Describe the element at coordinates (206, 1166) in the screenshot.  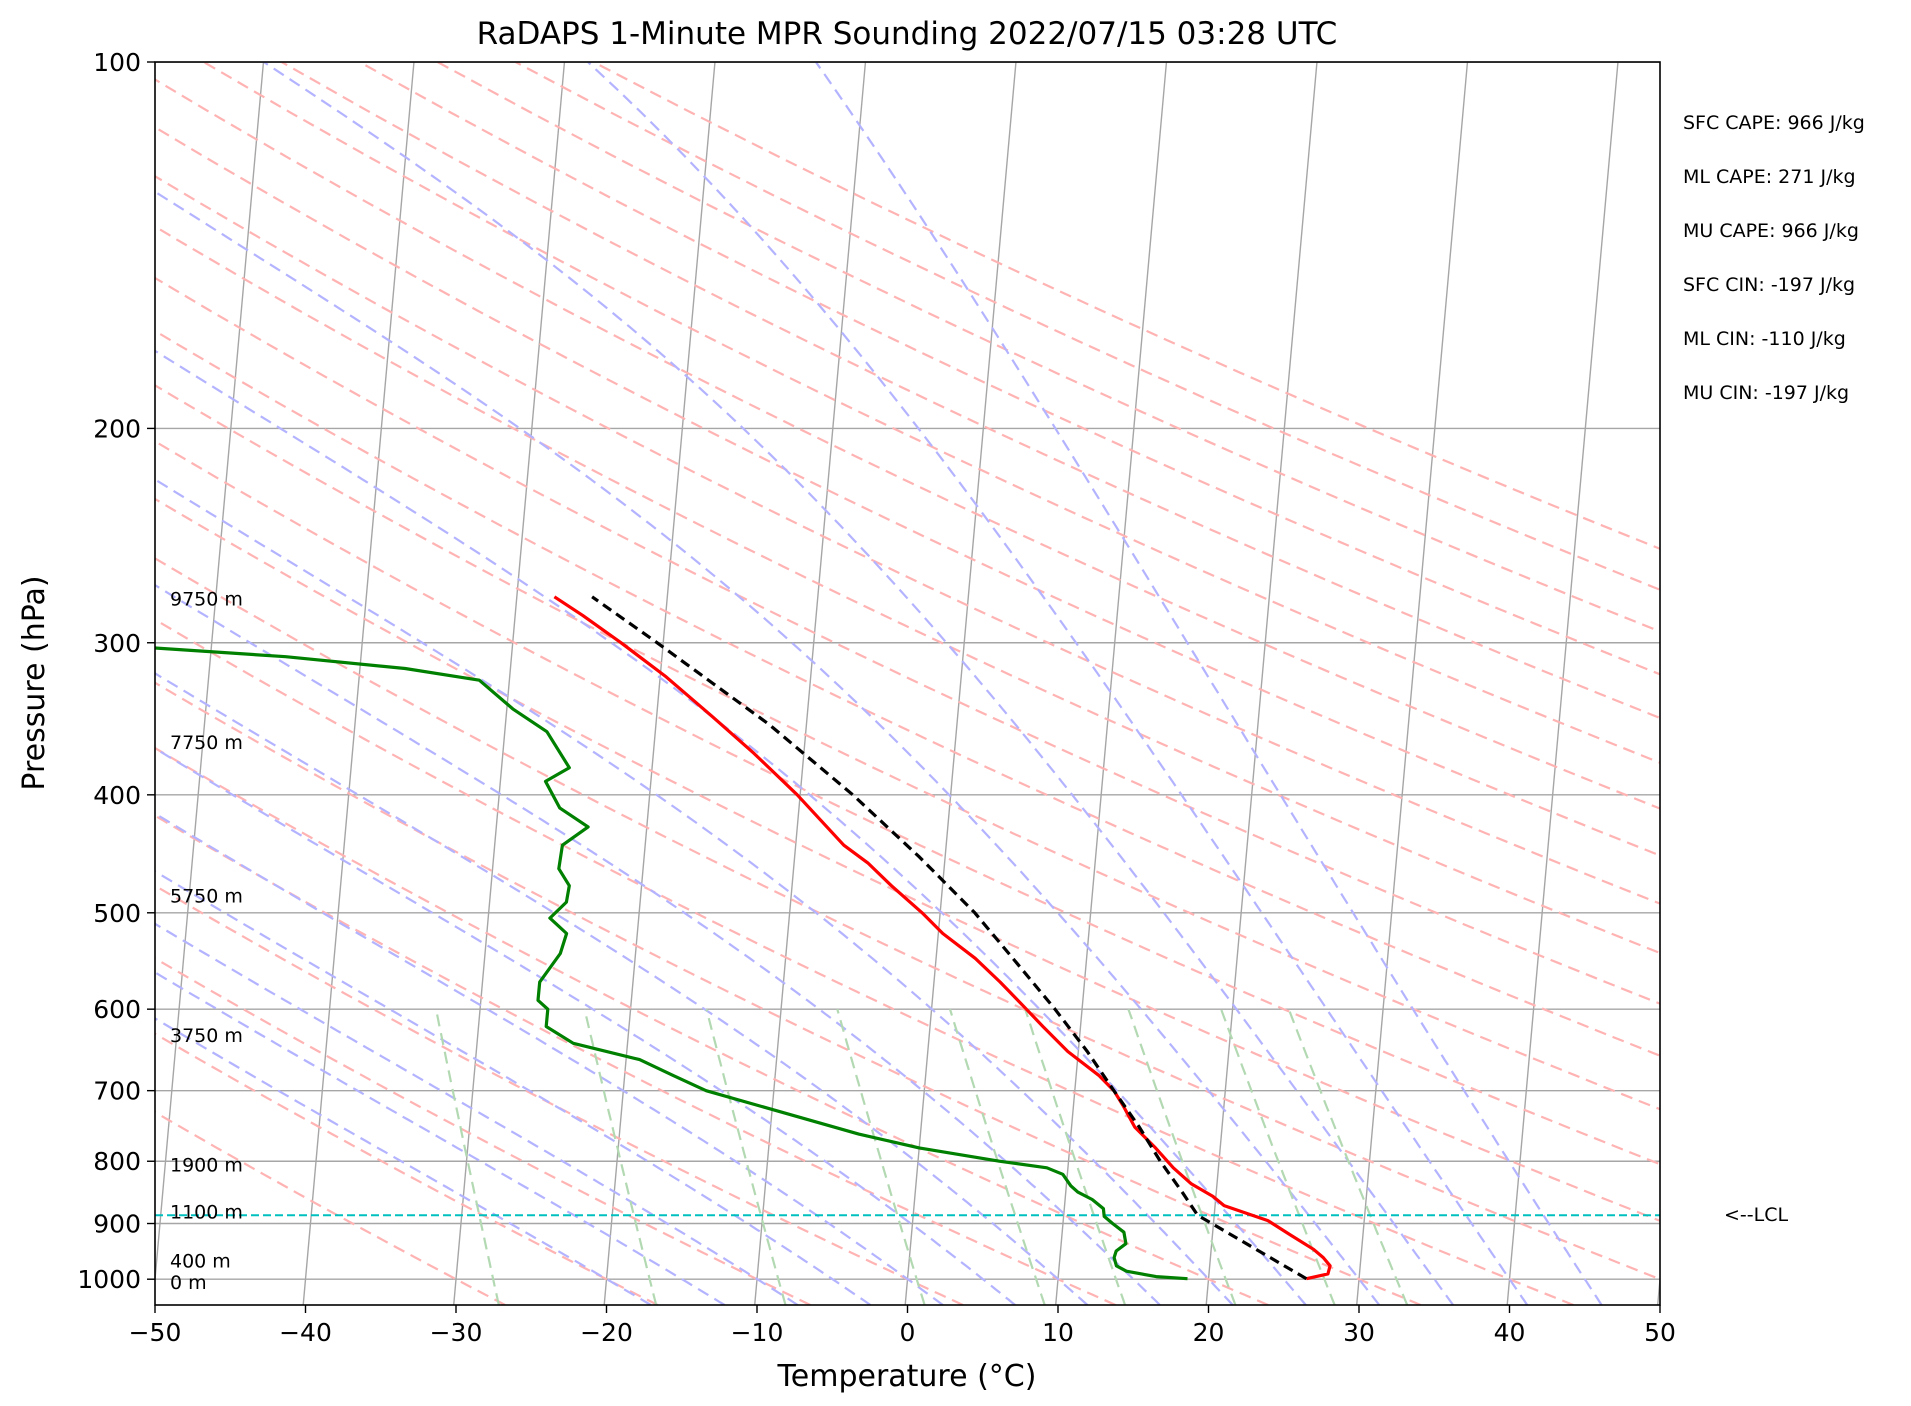
I see `height-label: 1900 m` at that location.